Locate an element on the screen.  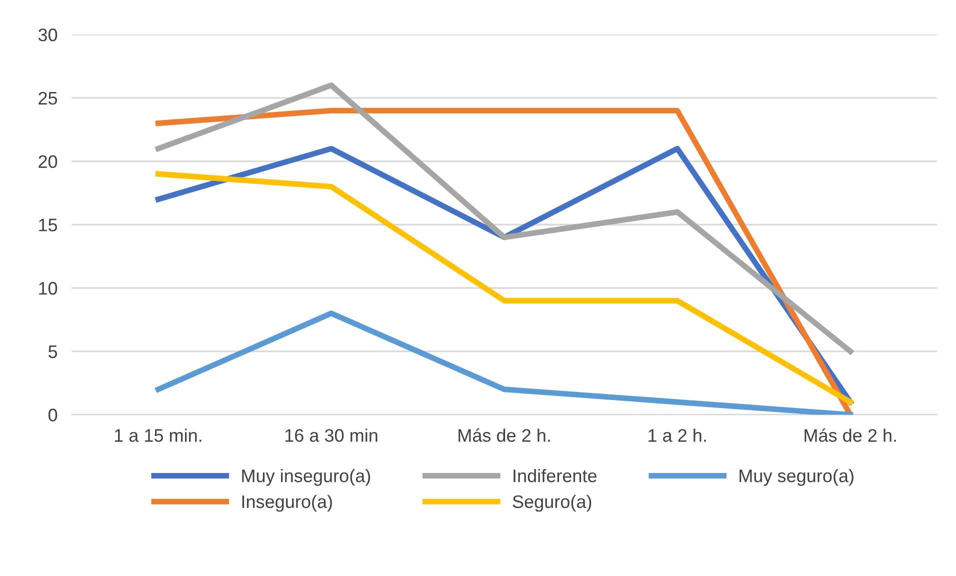
legend-label: Seguro(a) is located at coordinates (552, 503).